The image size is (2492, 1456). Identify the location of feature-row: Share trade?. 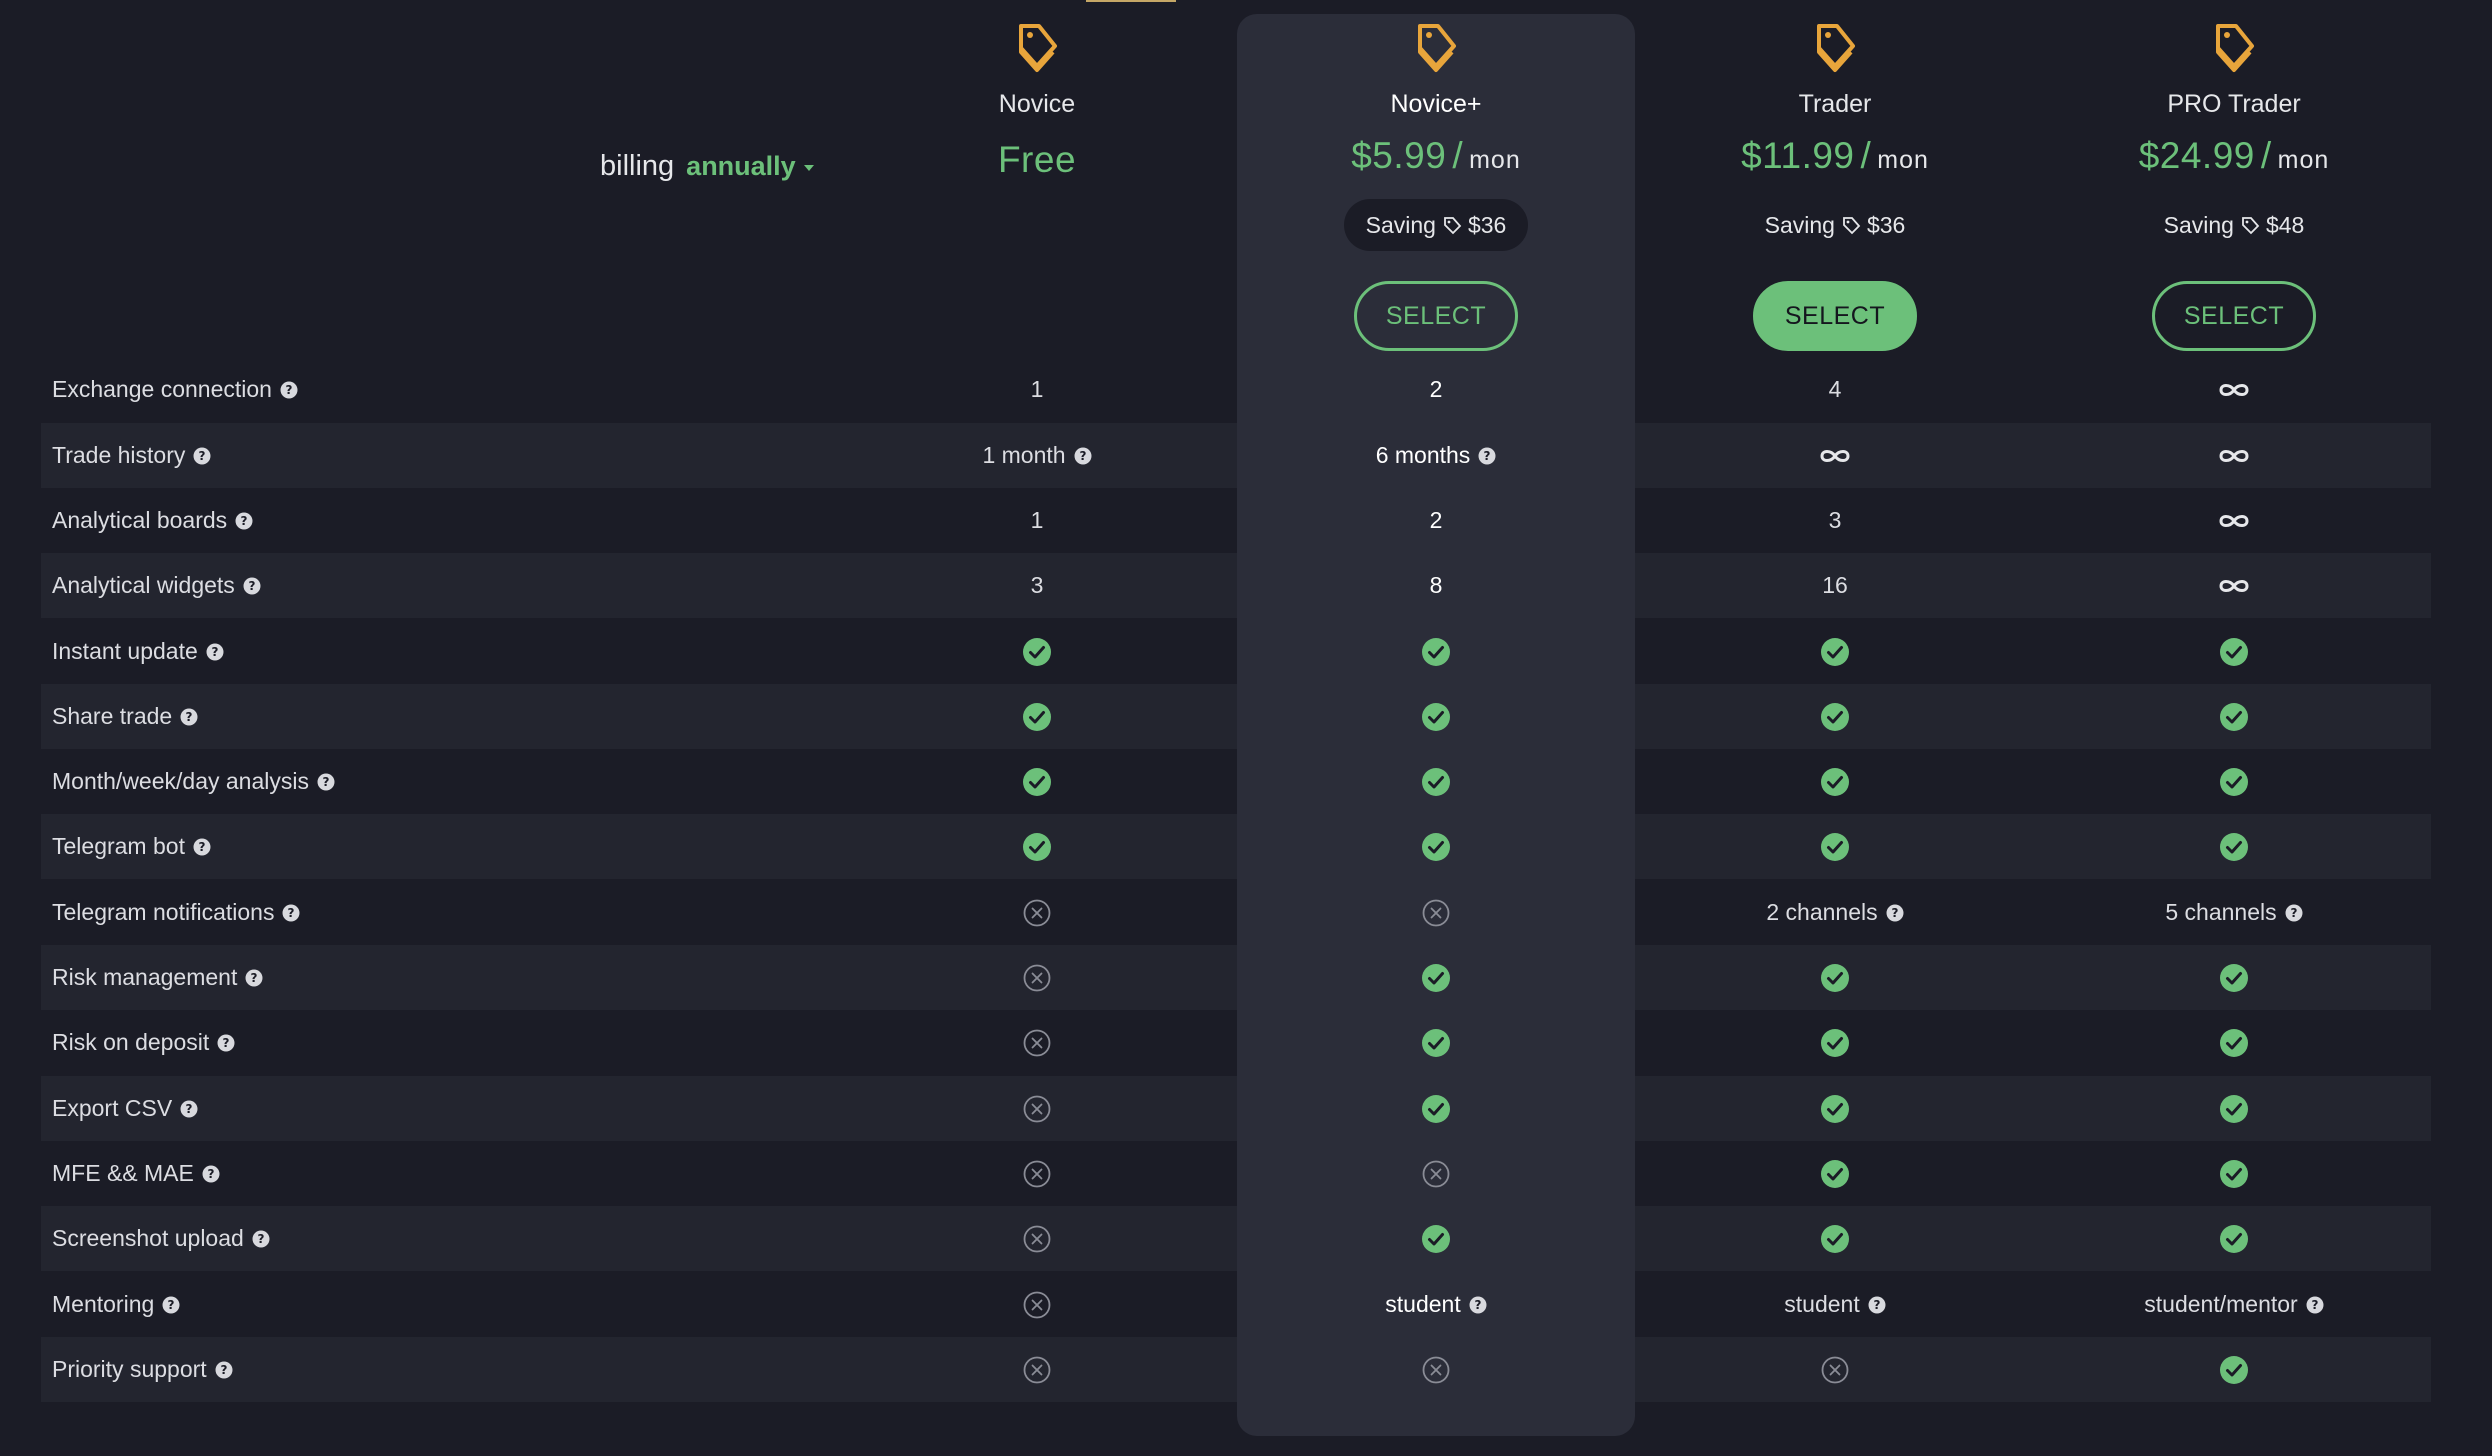
(1236, 716).